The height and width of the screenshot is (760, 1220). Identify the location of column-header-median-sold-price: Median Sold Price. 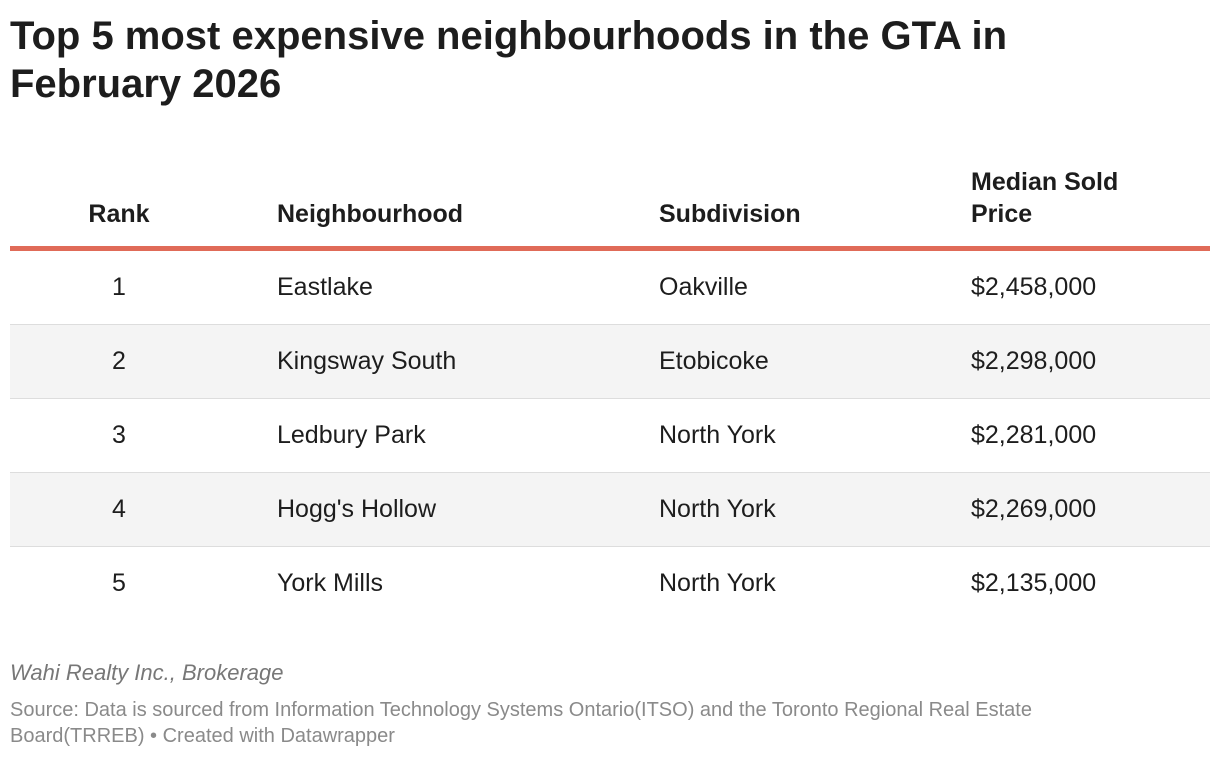
(1045, 198).